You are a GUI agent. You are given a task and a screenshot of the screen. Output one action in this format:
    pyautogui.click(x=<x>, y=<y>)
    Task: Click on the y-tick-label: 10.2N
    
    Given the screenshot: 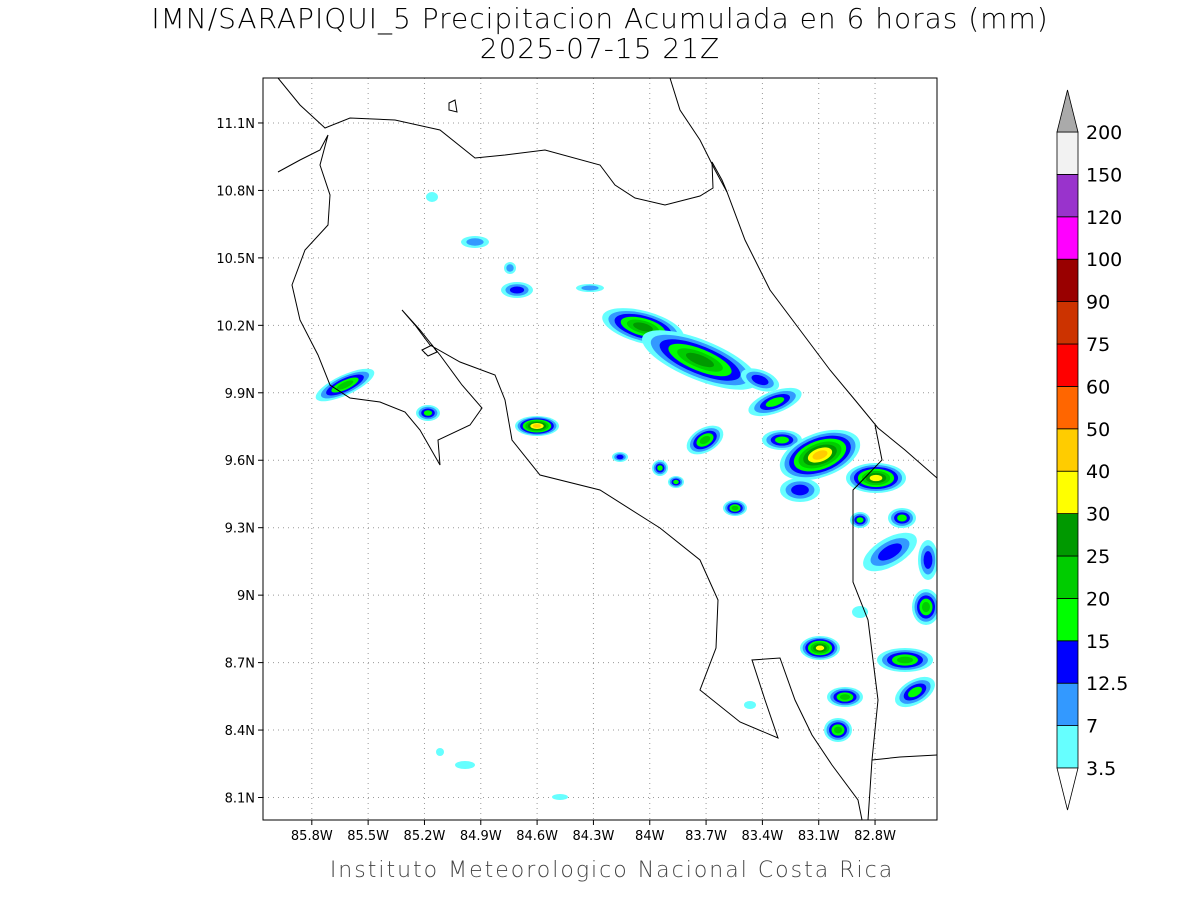 What is the action you would take?
    pyautogui.click(x=235, y=326)
    